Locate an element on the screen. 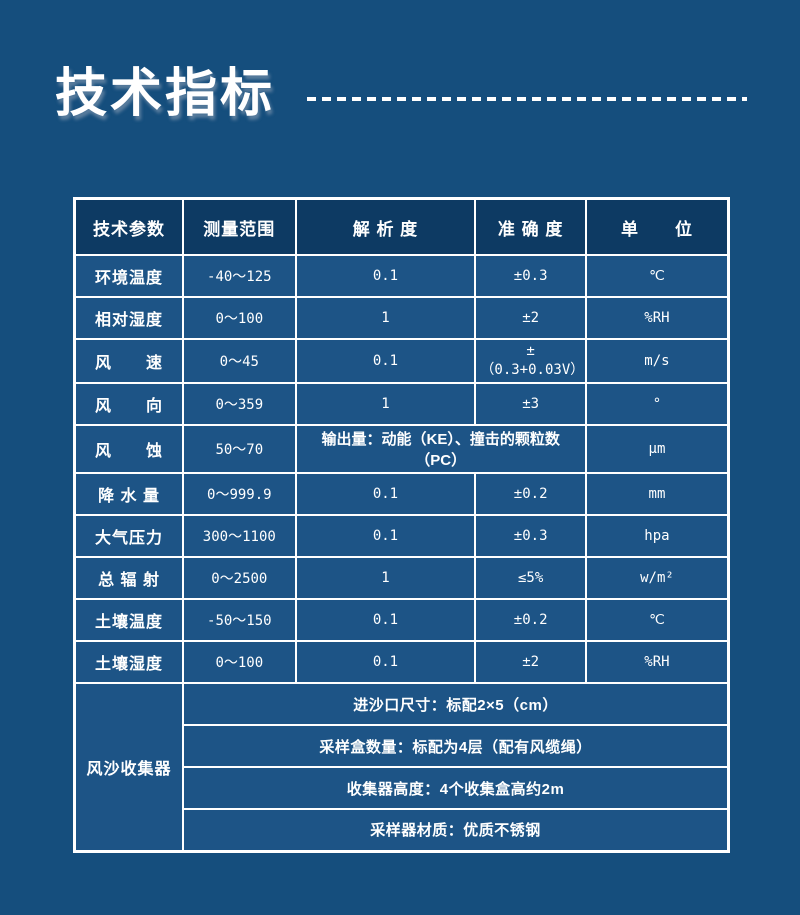  title-dashed-divider is located at coordinates (527, 99).